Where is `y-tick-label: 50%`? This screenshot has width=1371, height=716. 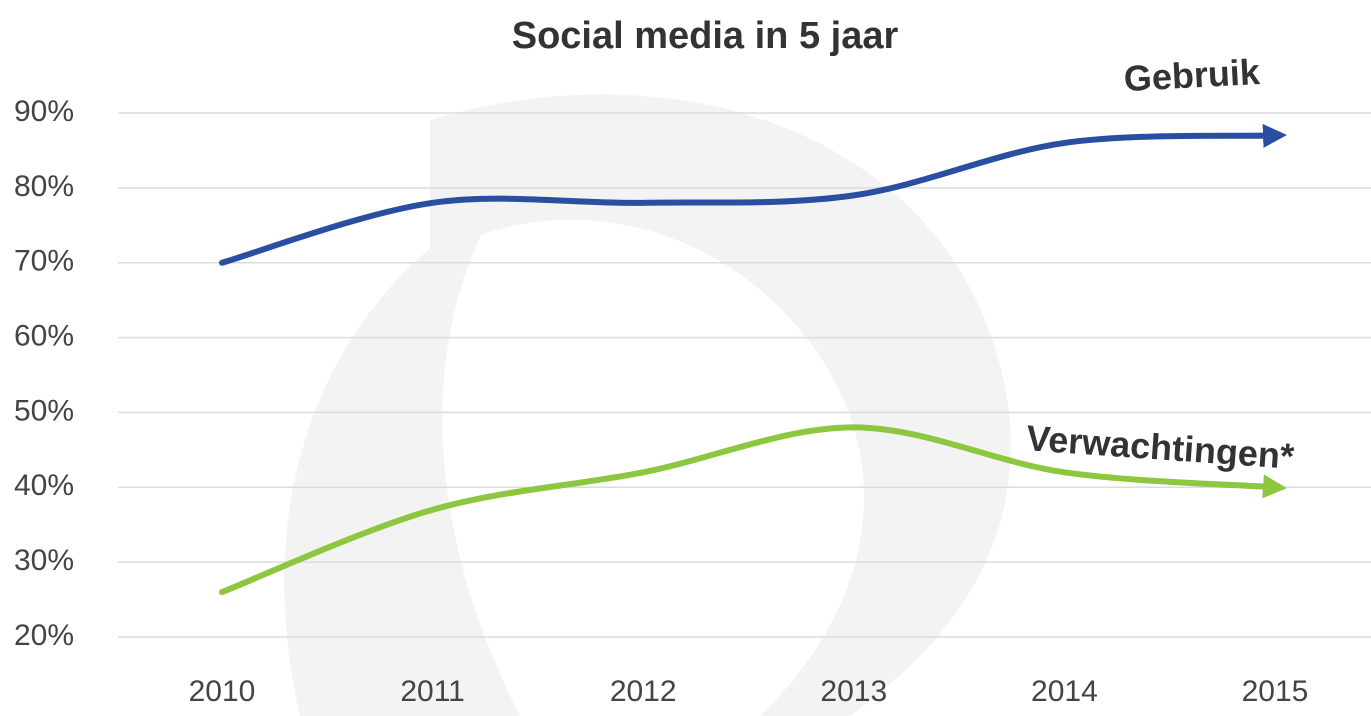 y-tick-label: 50% is located at coordinates (44, 410).